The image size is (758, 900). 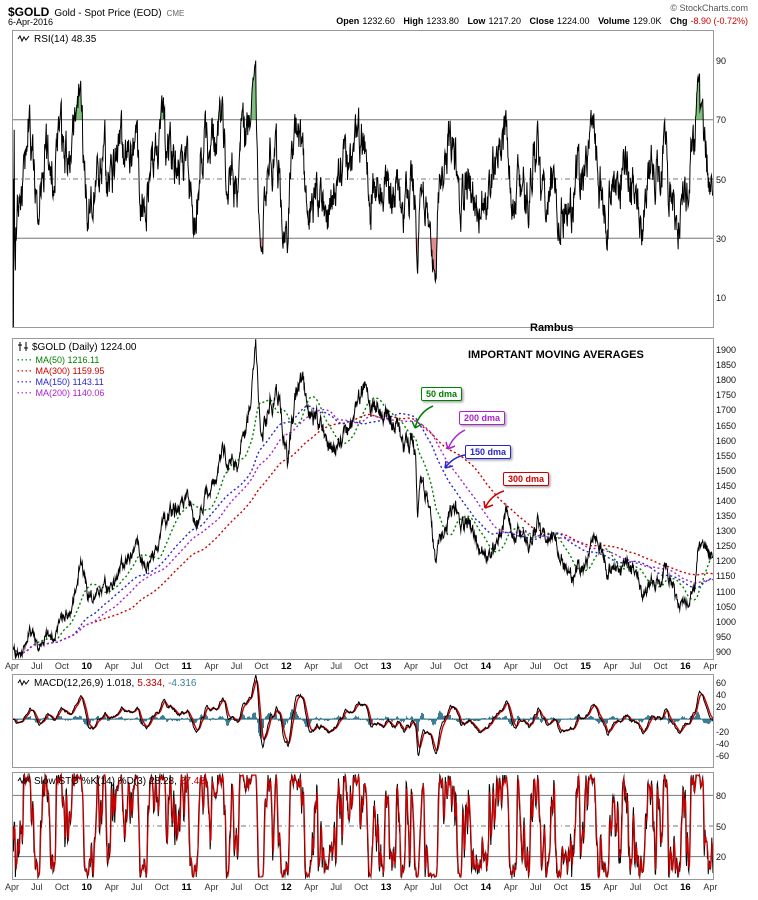 I want to click on callout-arrow-50dma-icon, so click(x=422, y=417).